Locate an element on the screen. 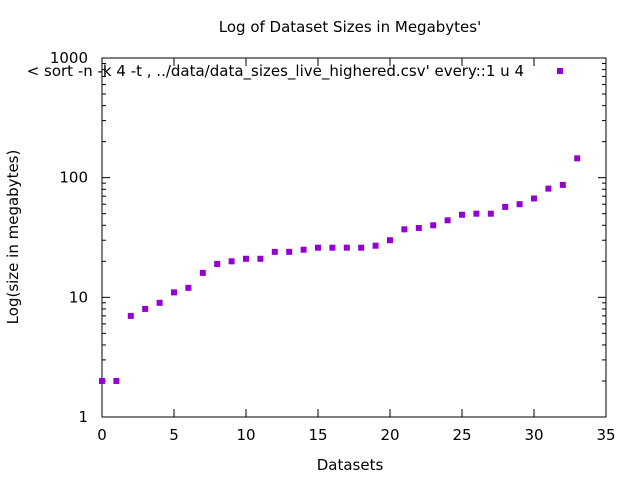 The height and width of the screenshot is (480, 640). y-axis-label: Log(size in megabytes) is located at coordinates (13, 237).